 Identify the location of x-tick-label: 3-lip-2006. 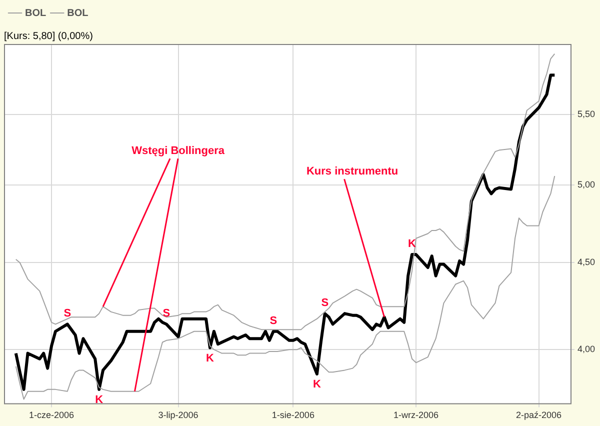
(178, 415).